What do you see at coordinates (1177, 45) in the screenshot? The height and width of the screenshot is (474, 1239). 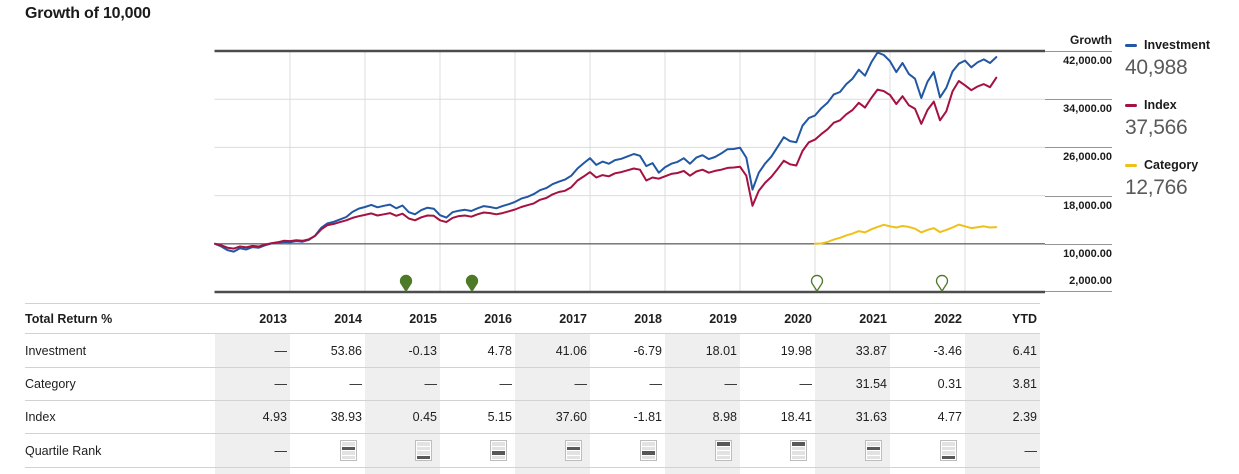 I see `legend-label-investment: Investment` at bounding box center [1177, 45].